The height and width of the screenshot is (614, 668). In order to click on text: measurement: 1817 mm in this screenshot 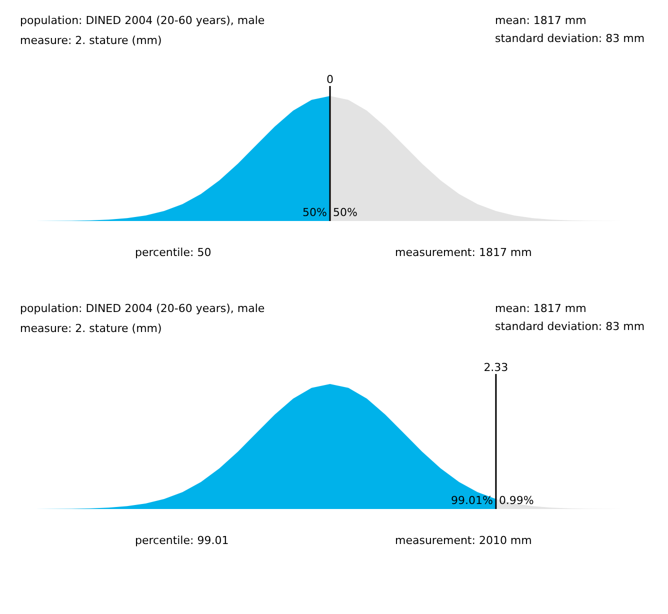, I will do `click(463, 252)`.